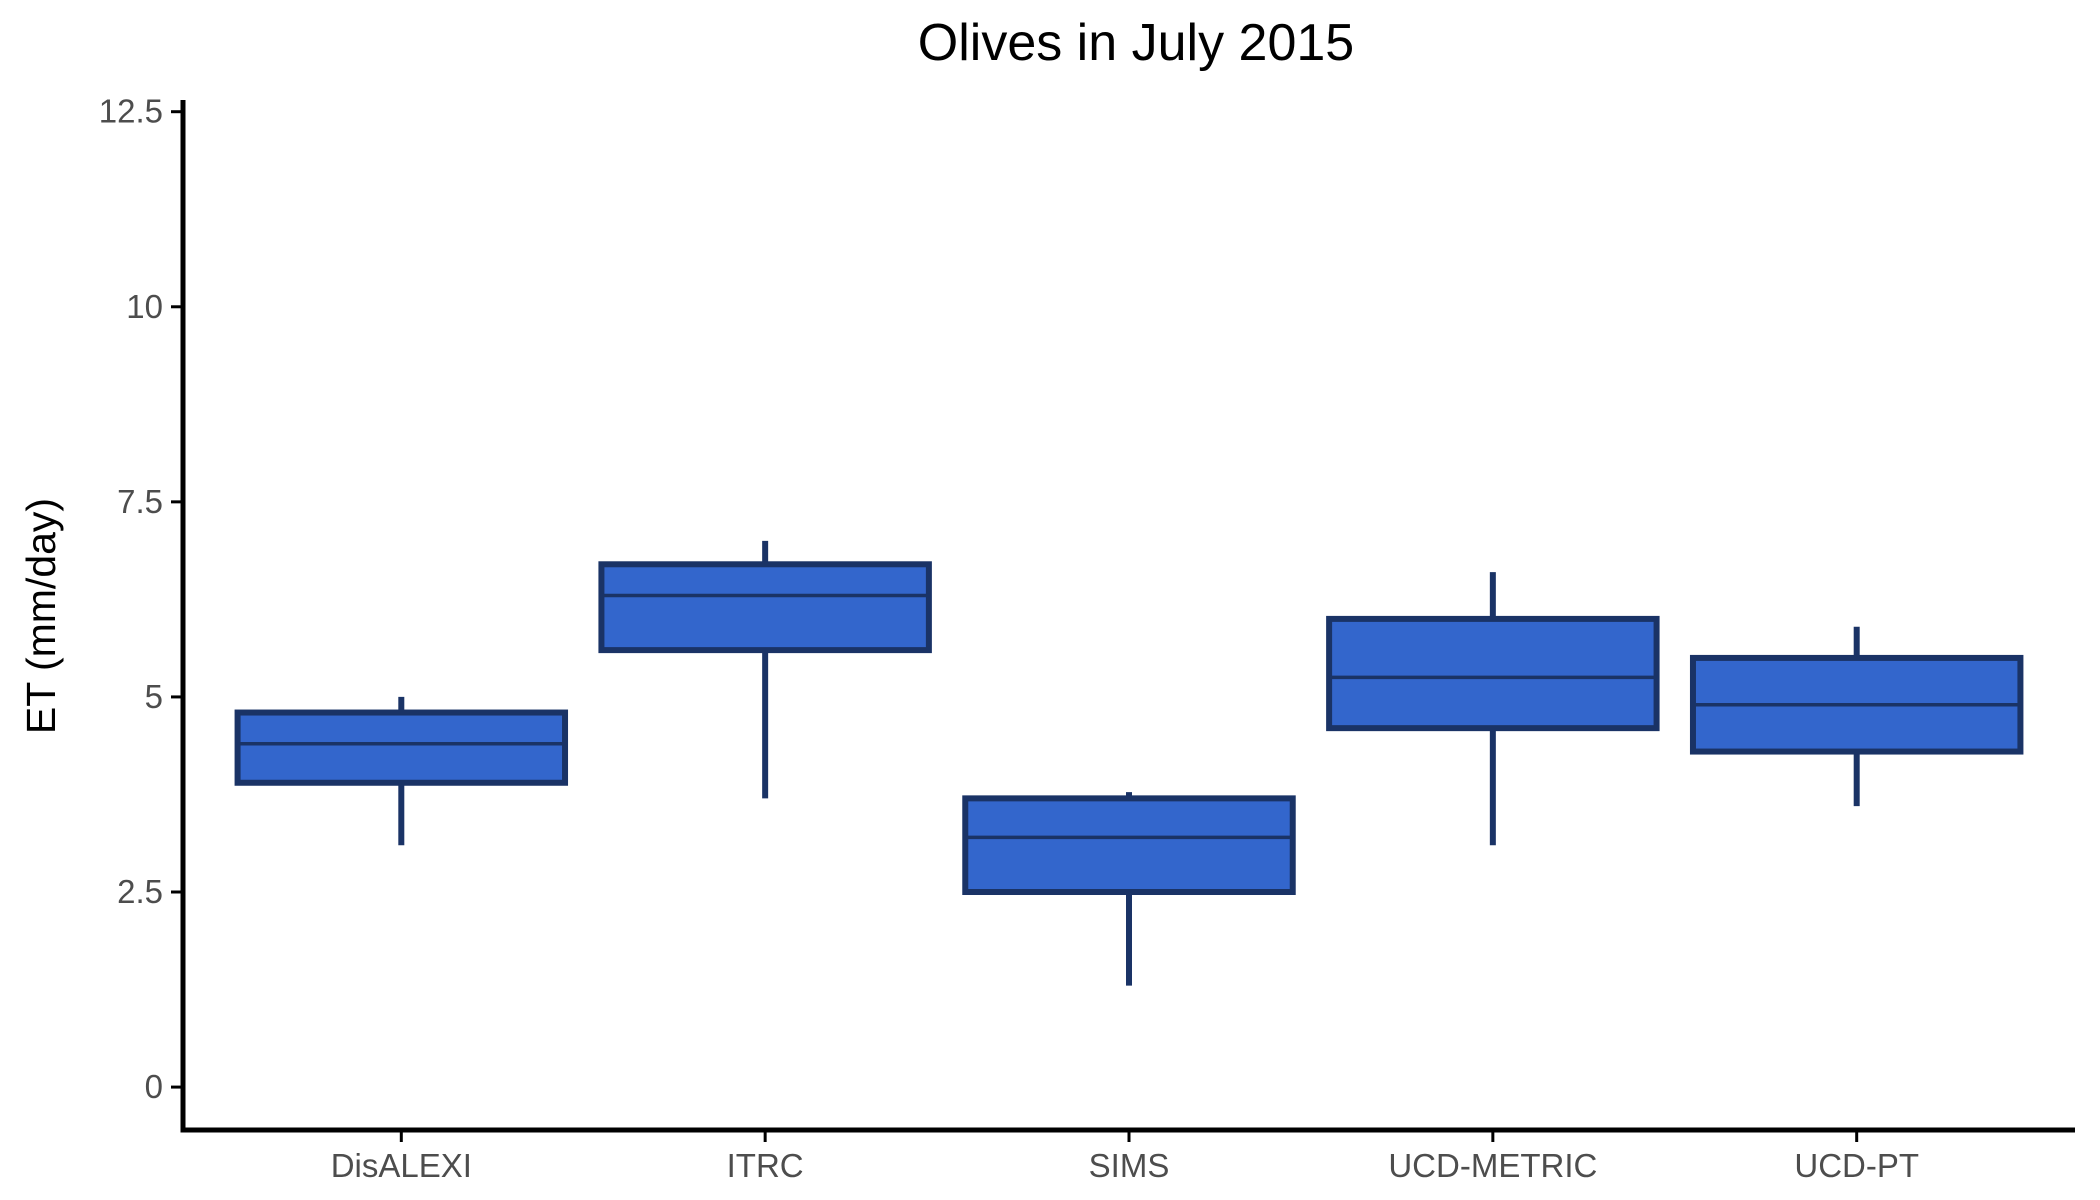  What do you see at coordinates (1856, 1165) in the screenshot?
I see `x-tick-label: UCD-PT` at bounding box center [1856, 1165].